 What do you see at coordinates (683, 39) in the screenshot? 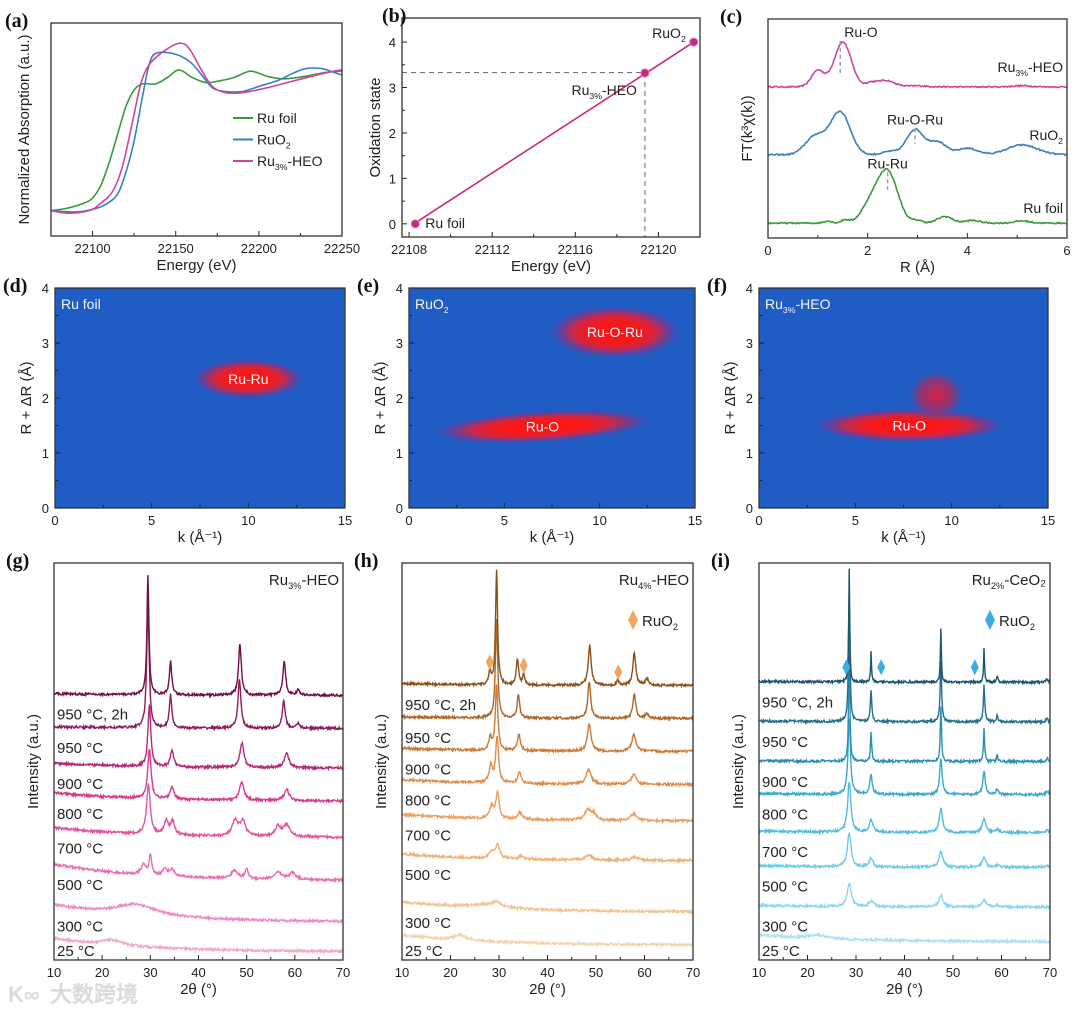
I see `point-label-sub: 2` at bounding box center [683, 39].